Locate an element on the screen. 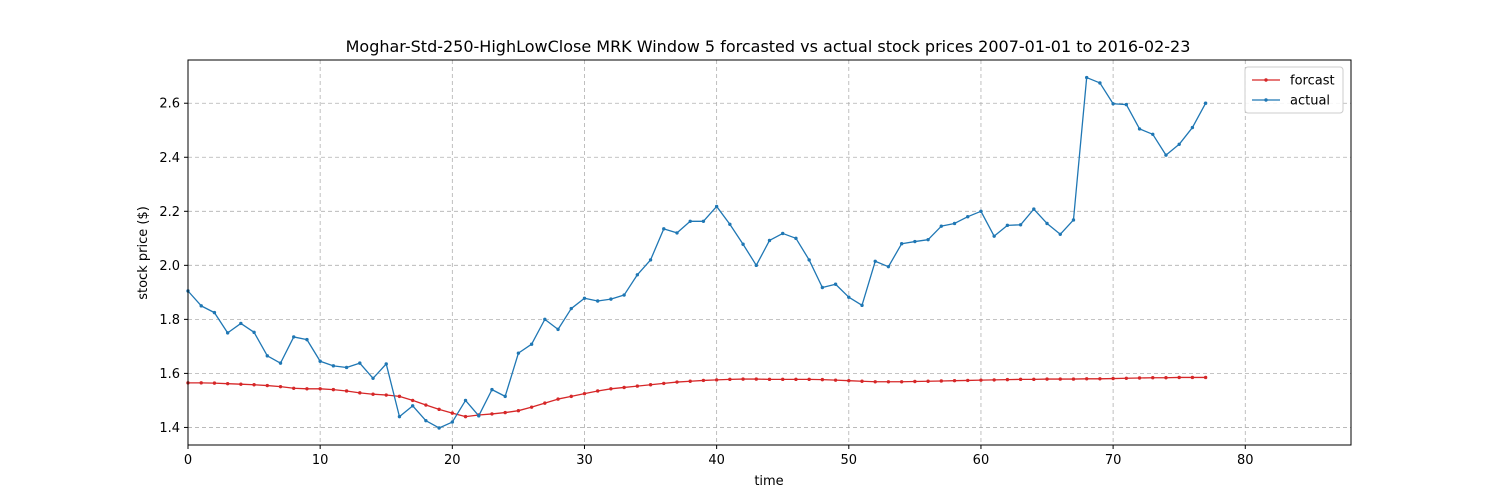 This screenshot has width=1500, height=500. y-tick-label: 2.0 is located at coordinates (169, 266).